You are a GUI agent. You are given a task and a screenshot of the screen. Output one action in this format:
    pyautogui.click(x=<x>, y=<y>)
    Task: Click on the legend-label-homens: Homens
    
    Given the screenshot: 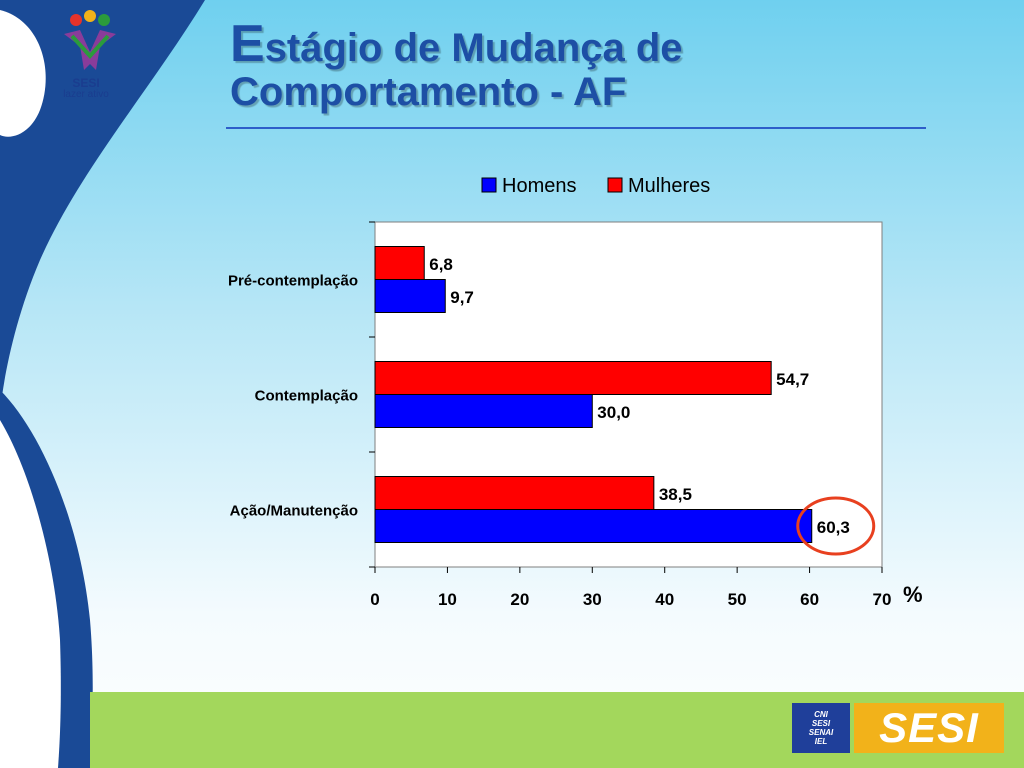 What is the action you would take?
    pyautogui.click(x=539, y=186)
    